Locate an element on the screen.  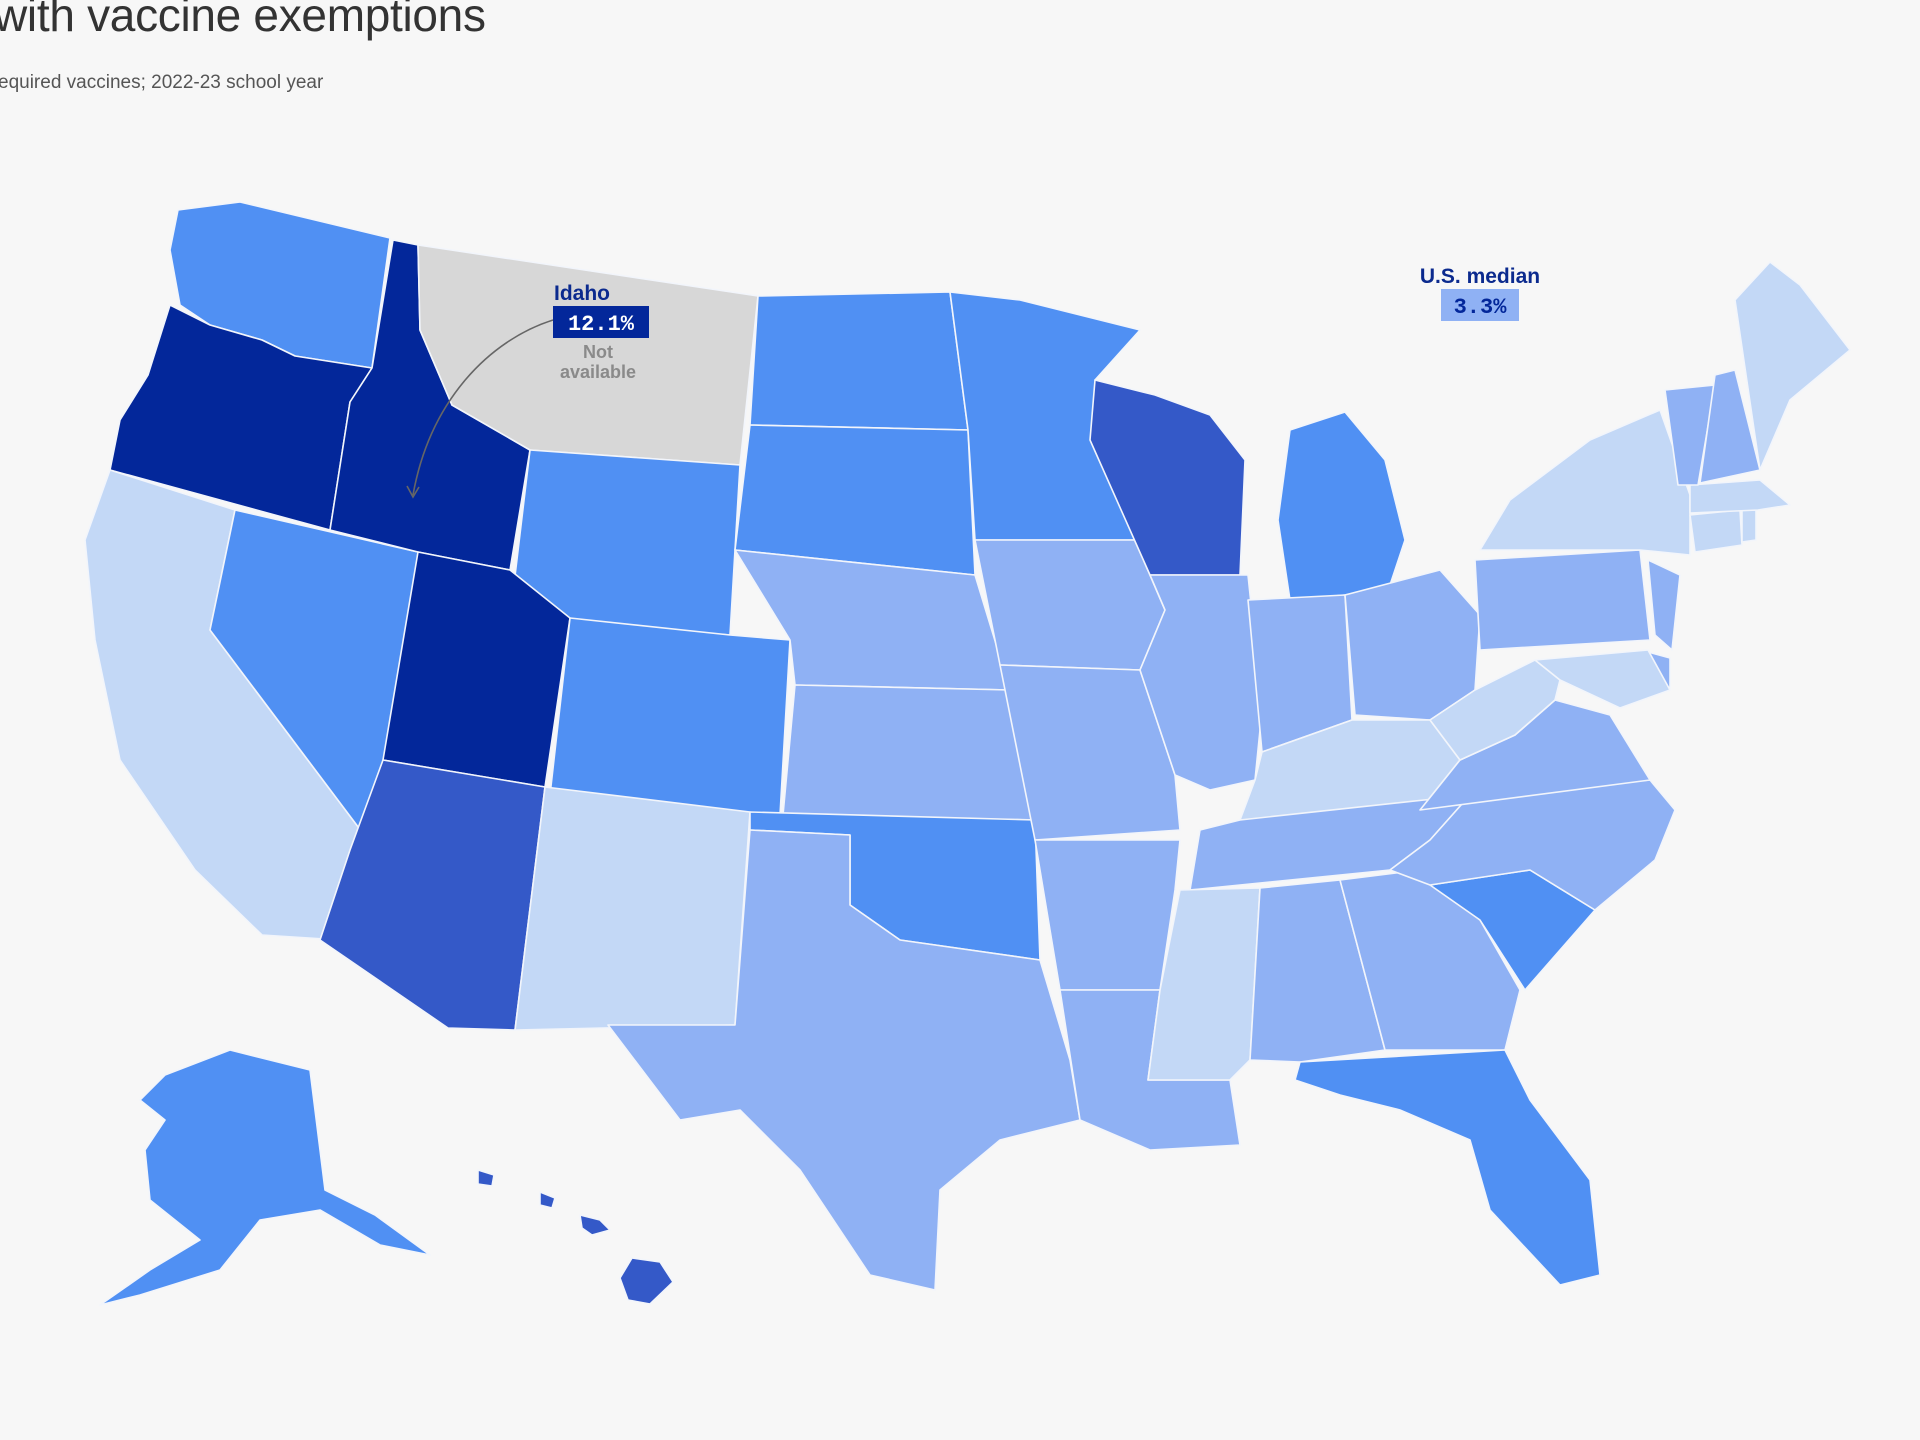
state-rhode-island is located at coordinates (1749, 526).